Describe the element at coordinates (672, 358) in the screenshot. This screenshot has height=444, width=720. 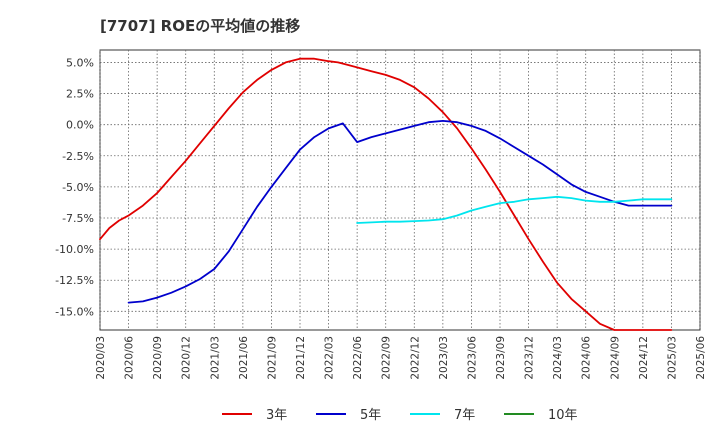
I see `x-tick-label: 2025/03` at that location.